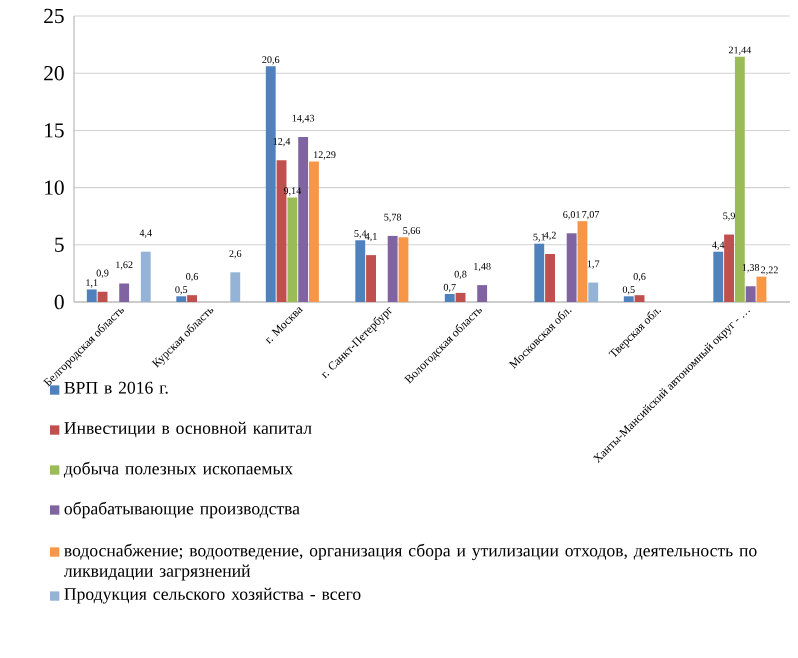  What do you see at coordinates (59, 244) in the screenshot?
I see `y-tick-label: 5` at bounding box center [59, 244].